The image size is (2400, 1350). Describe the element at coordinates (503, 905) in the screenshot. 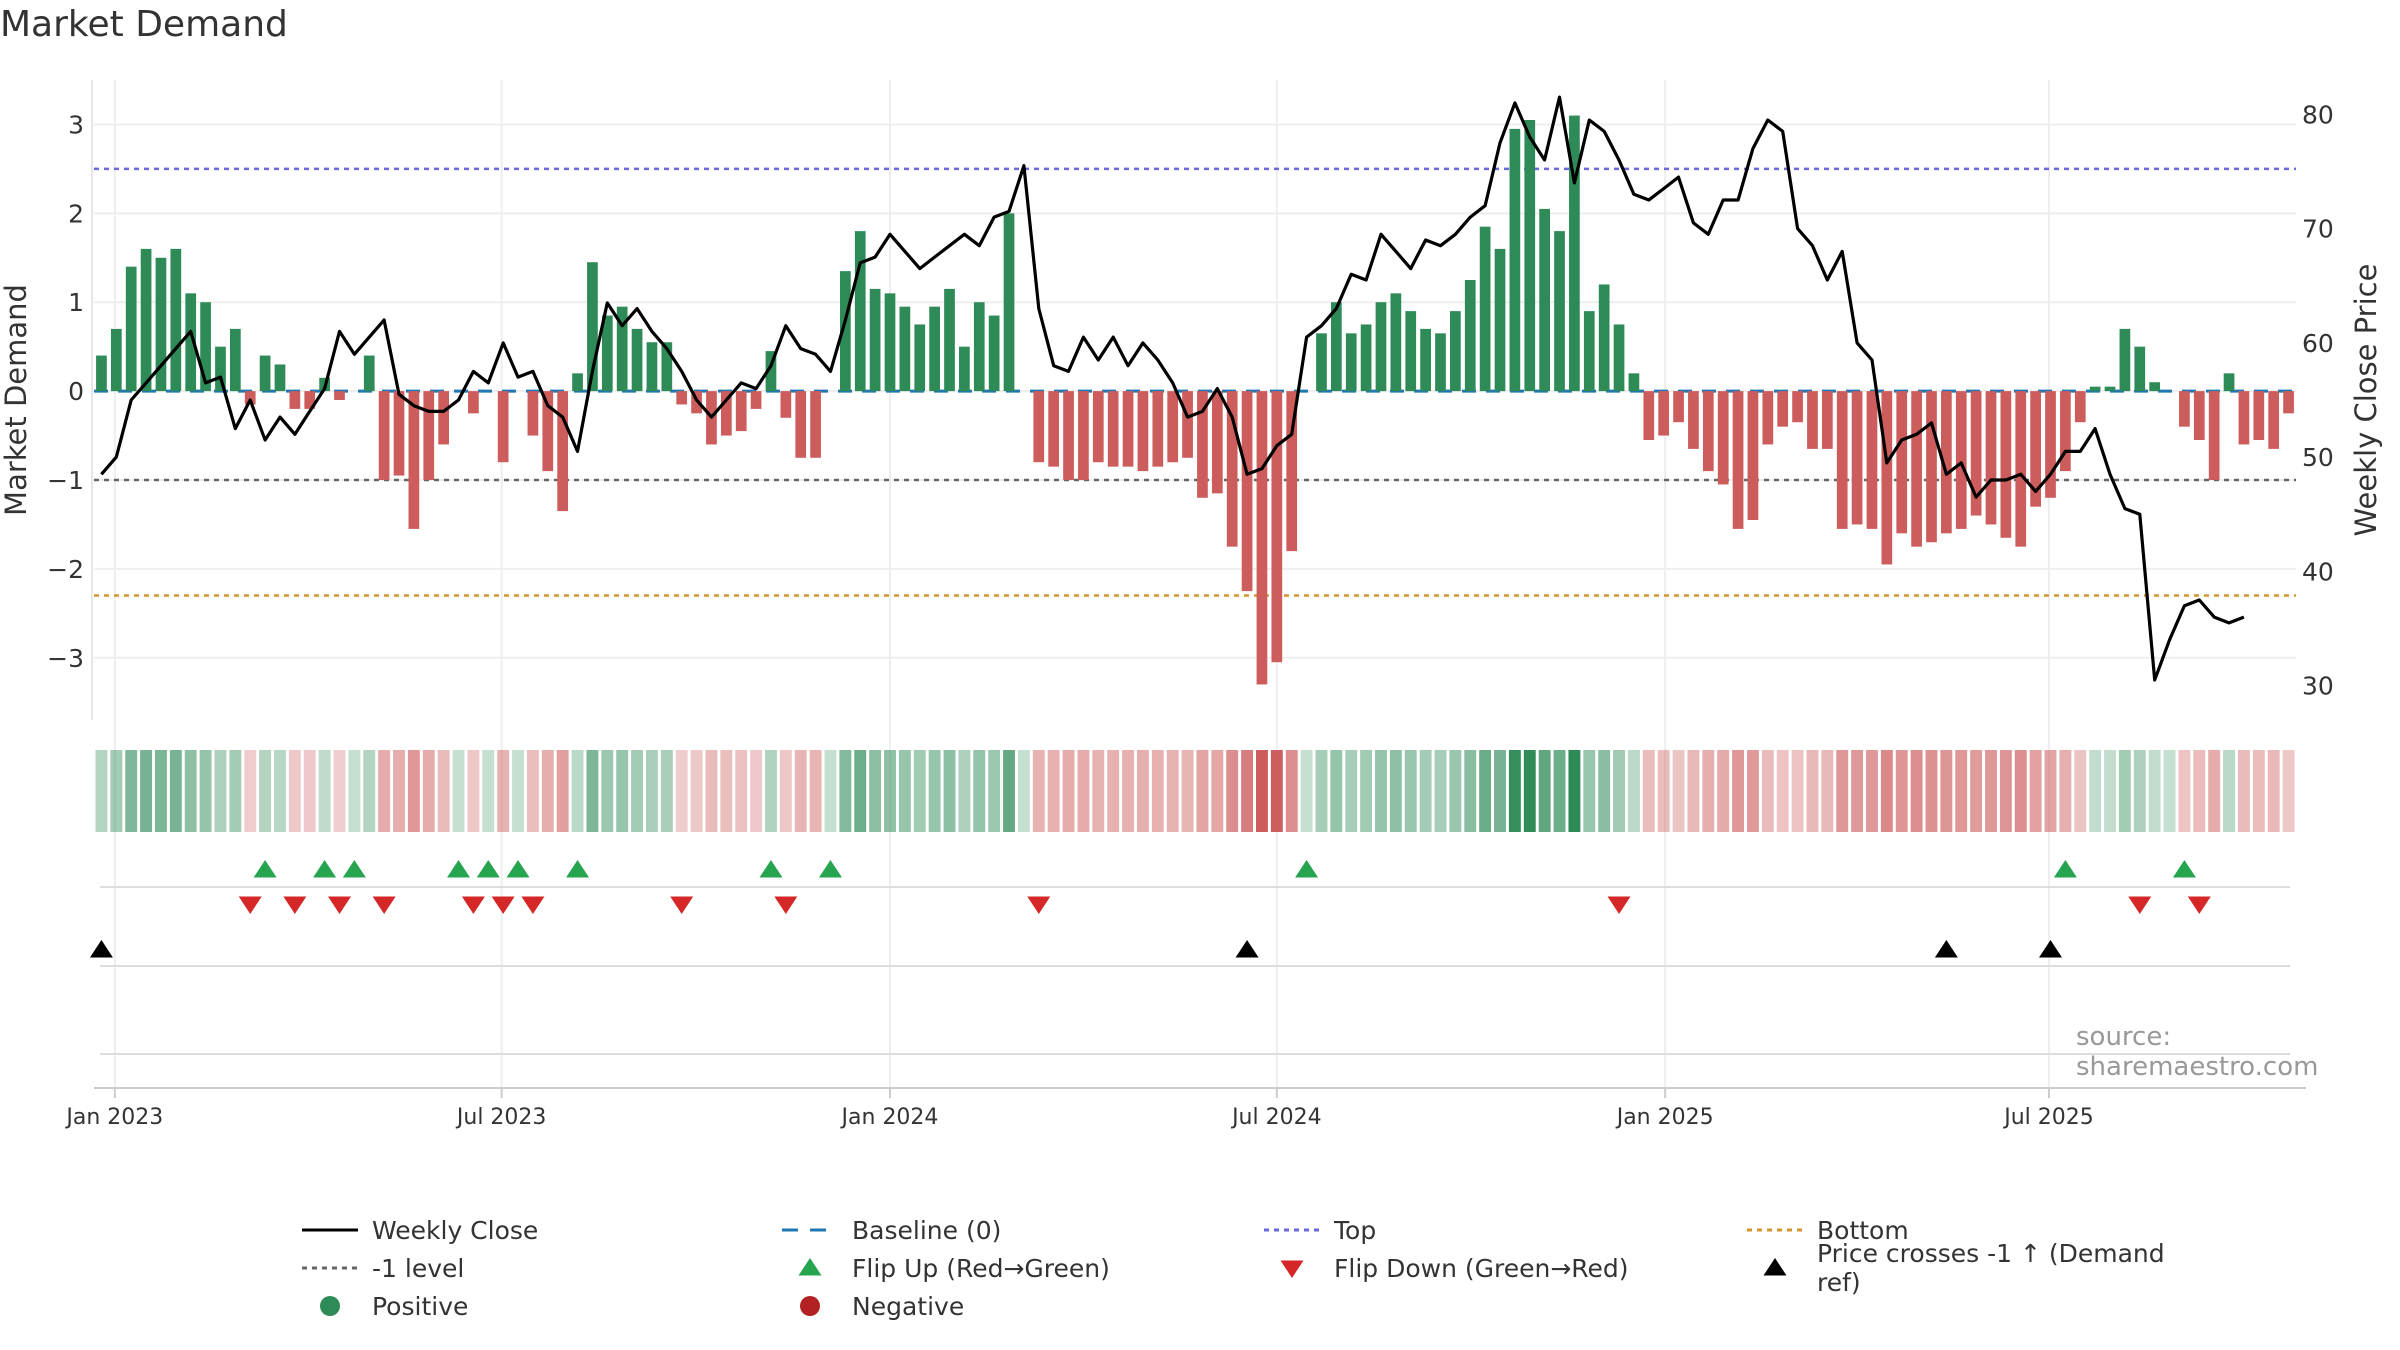

I see `flip-down-marker` at that location.